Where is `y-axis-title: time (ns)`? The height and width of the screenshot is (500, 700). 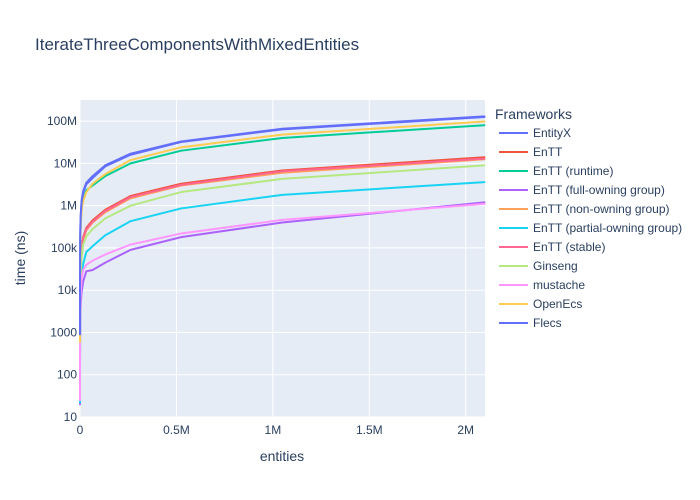 y-axis-title: time (ns) is located at coordinates (20, 258).